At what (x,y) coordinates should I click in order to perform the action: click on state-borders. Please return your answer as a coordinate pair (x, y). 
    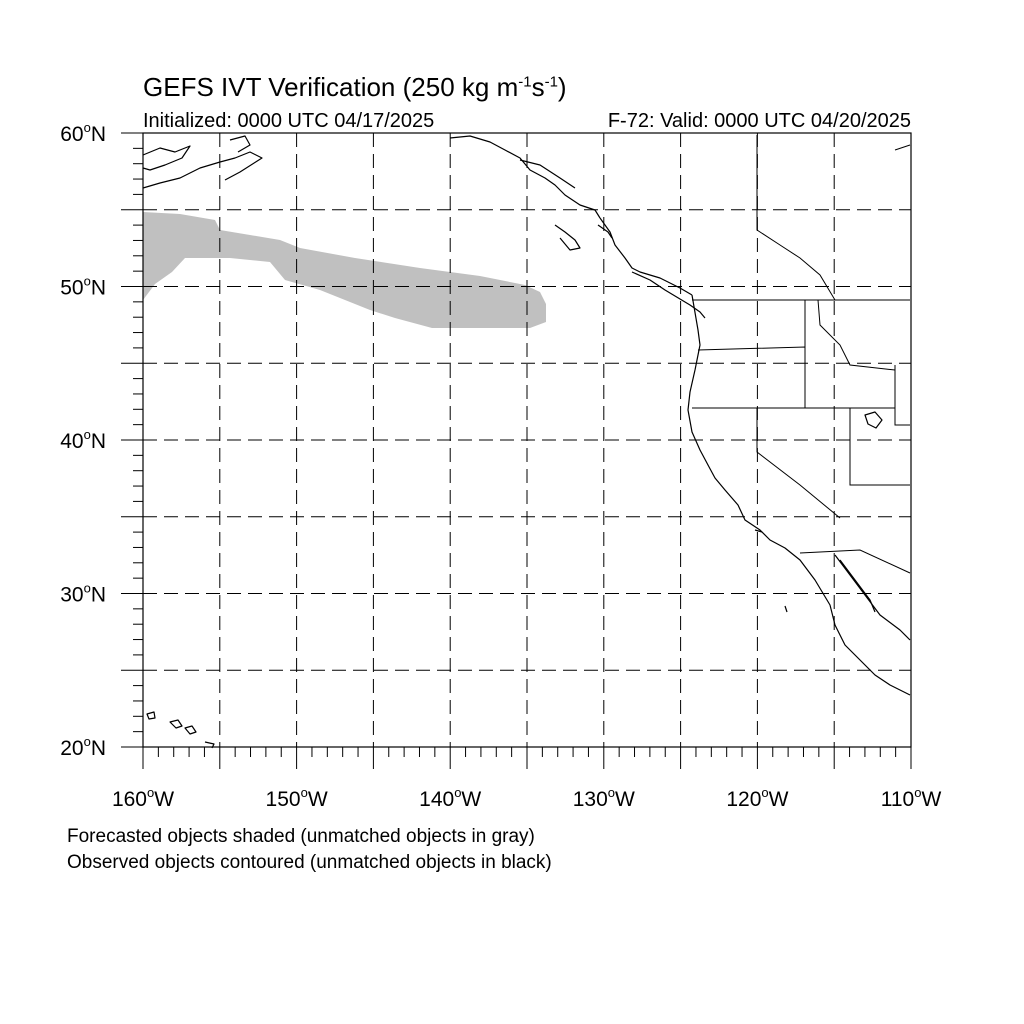
    Looking at the image, I should click on (801, 354).